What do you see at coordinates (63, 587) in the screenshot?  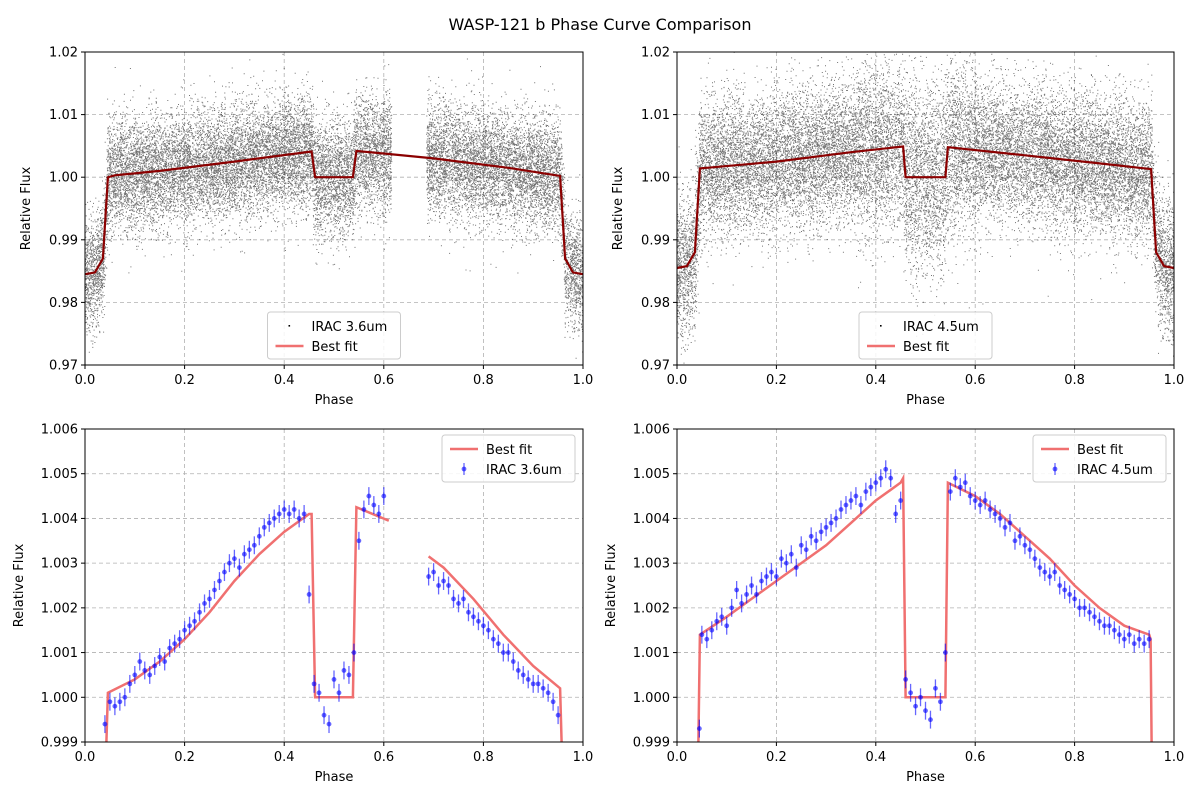 I see `y-axis: 0.999 1.000 1.001 1.002 1.003 1.004 1.005 1.006` at bounding box center [63, 587].